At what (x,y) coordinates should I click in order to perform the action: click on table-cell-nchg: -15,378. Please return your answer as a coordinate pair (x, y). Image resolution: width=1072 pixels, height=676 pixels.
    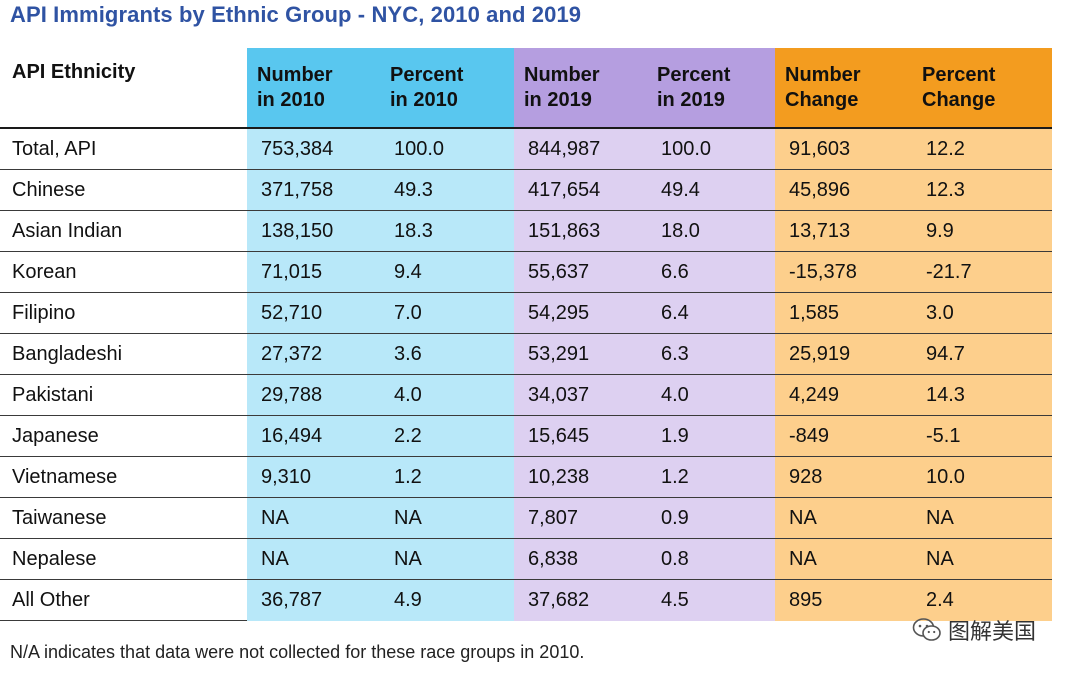
    Looking at the image, I should click on (843, 272).